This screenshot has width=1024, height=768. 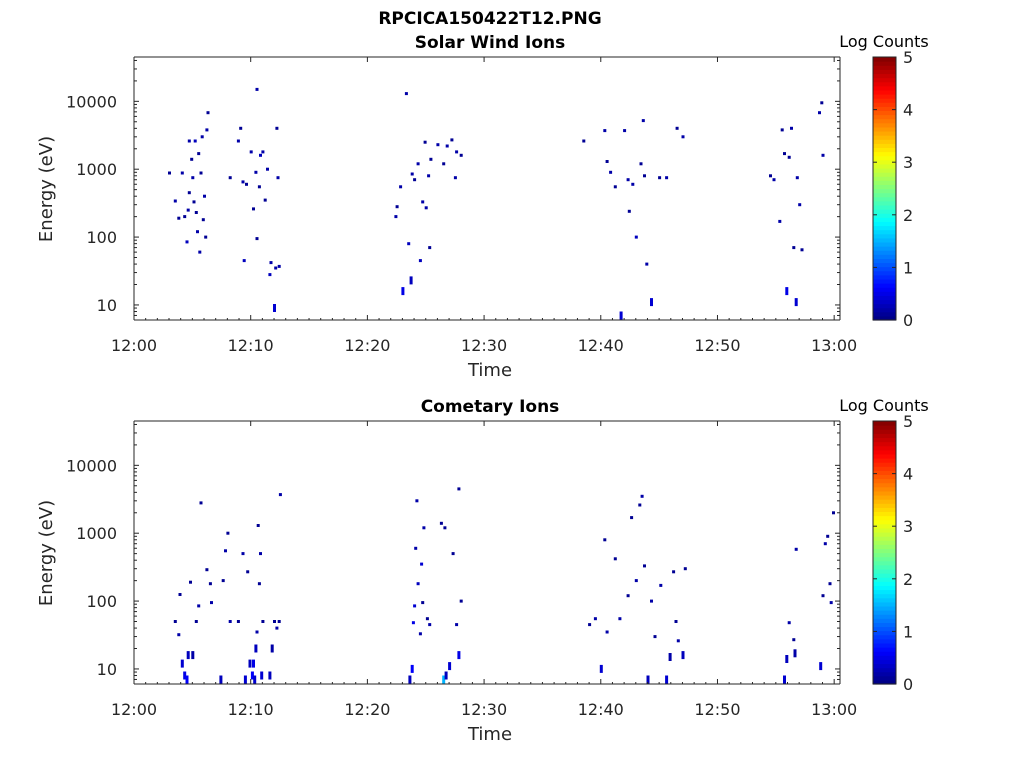 I want to click on x-tick-label: 13:00, so click(x=834, y=709).